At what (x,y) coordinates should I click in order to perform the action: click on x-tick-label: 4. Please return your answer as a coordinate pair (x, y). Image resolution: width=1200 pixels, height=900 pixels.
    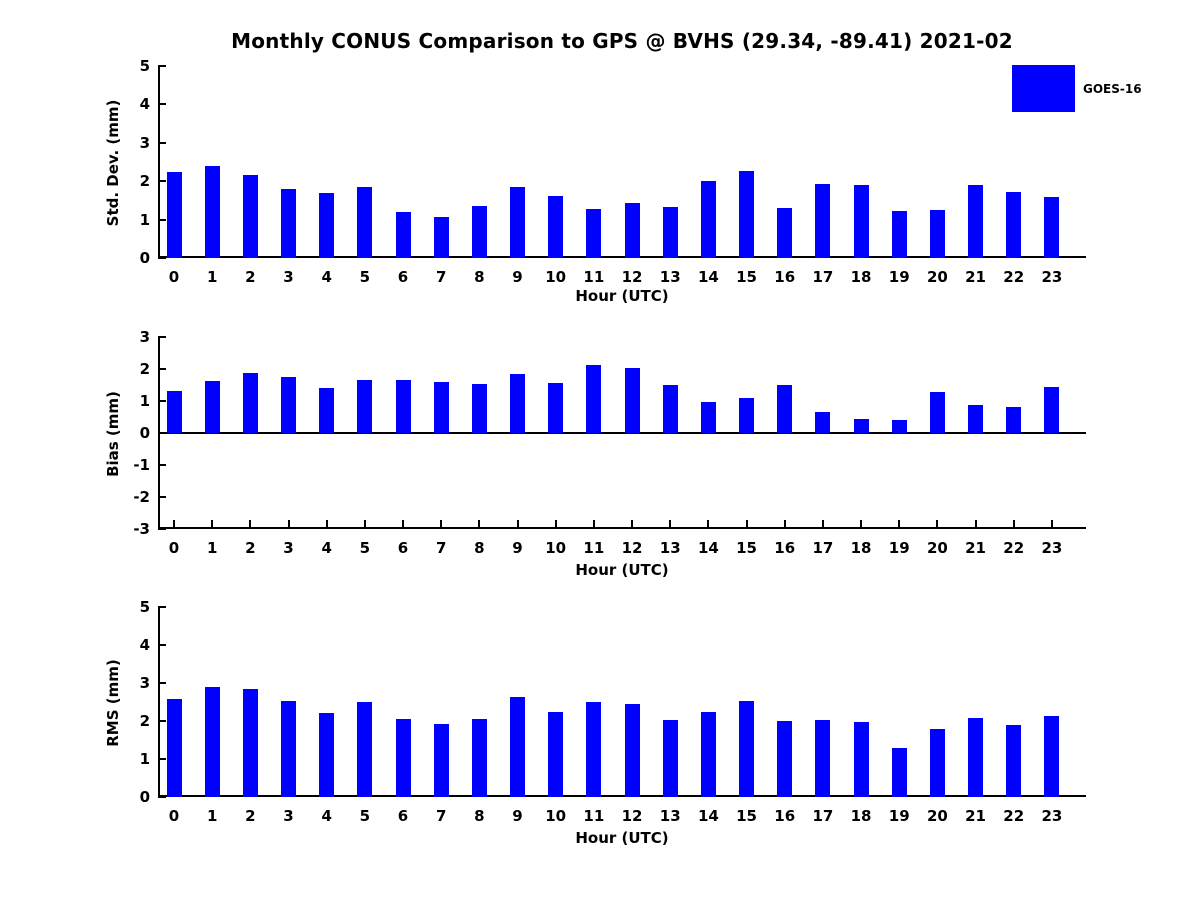
    Looking at the image, I should click on (326, 548).